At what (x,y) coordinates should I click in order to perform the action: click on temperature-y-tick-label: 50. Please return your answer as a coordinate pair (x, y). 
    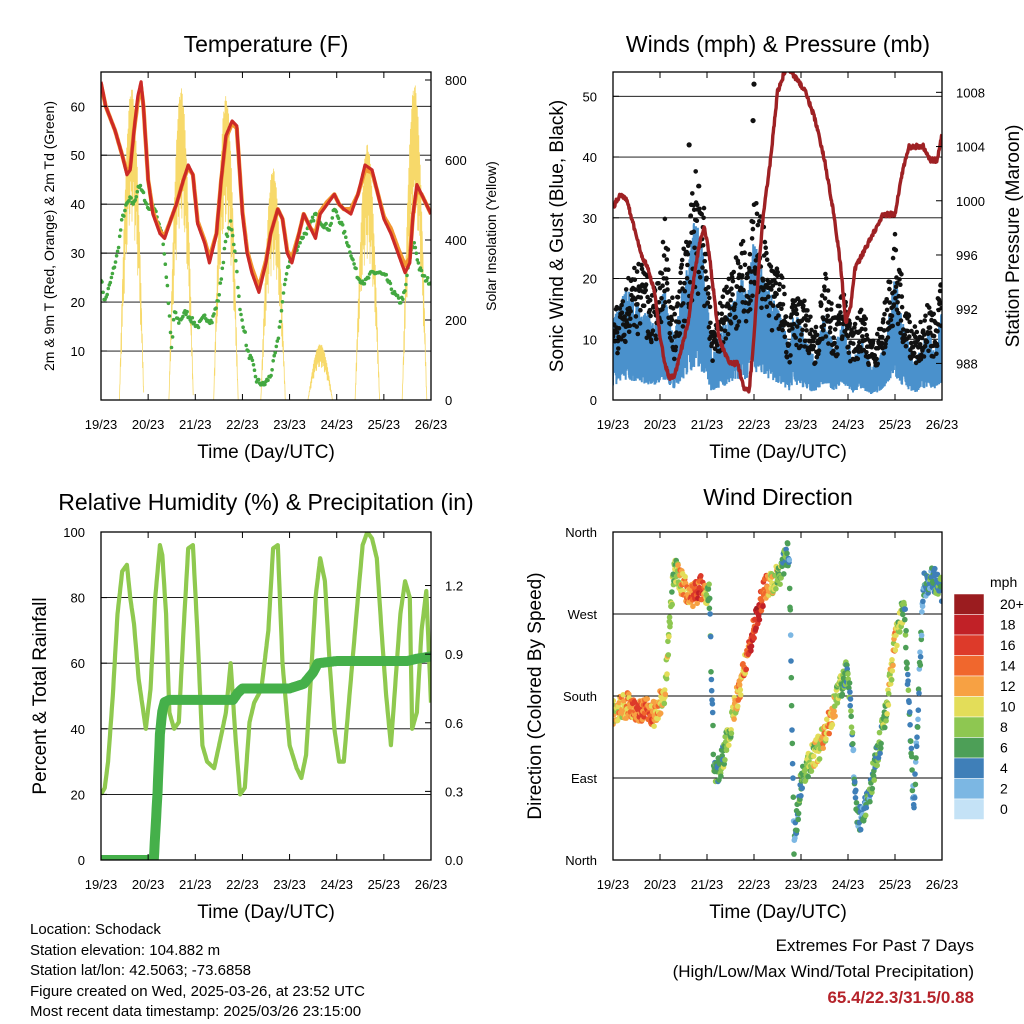
    Looking at the image, I should click on (78, 155).